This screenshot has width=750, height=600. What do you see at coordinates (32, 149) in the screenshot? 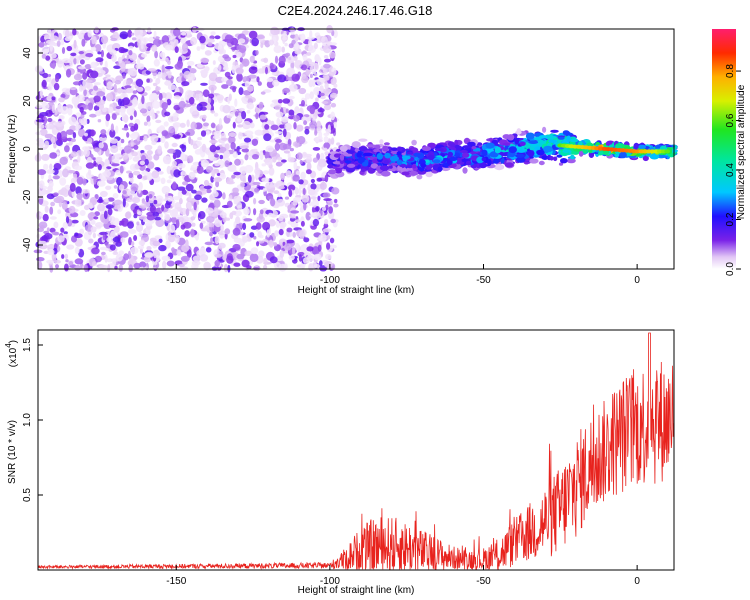
I see `heatmap-y-ticks: -40 -20 0 20 40` at bounding box center [32, 149].